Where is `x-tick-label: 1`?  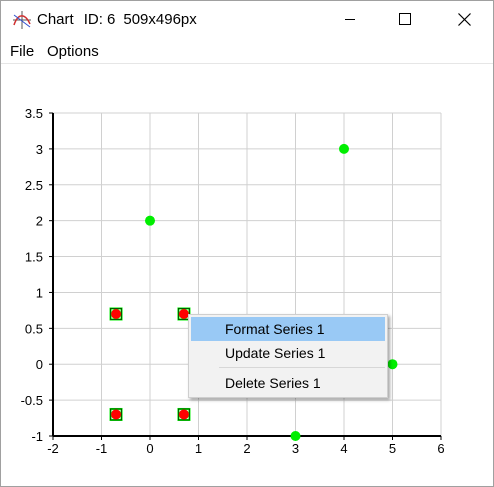
x-tick-label: 1 is located at coordinates (198, 448).